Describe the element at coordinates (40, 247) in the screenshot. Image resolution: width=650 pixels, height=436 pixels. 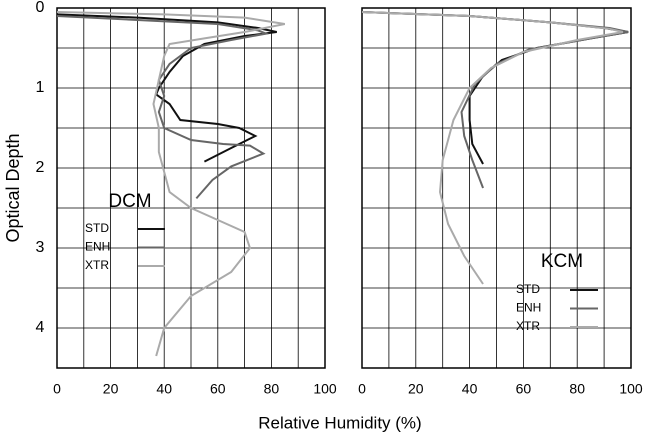
I see `y-tick-label: 3` at that location.